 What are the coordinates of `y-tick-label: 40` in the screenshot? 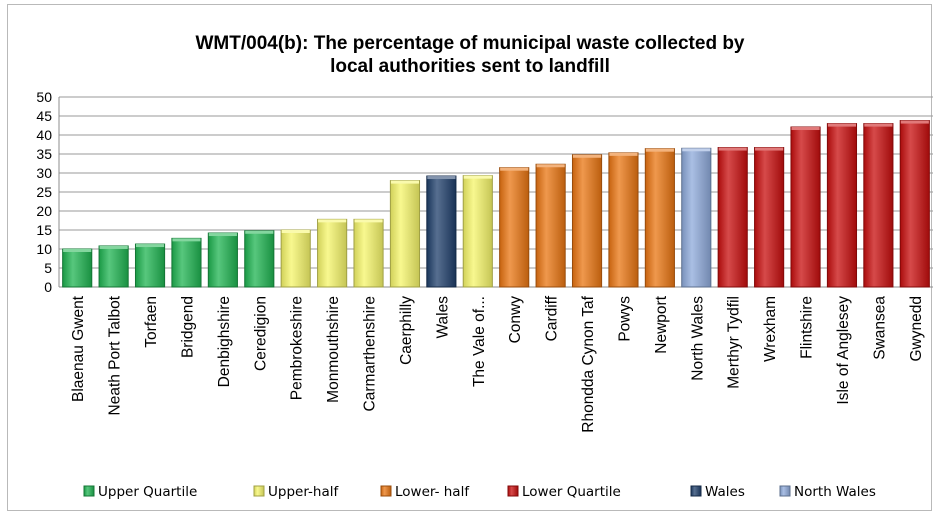 It's located at (44, 135).